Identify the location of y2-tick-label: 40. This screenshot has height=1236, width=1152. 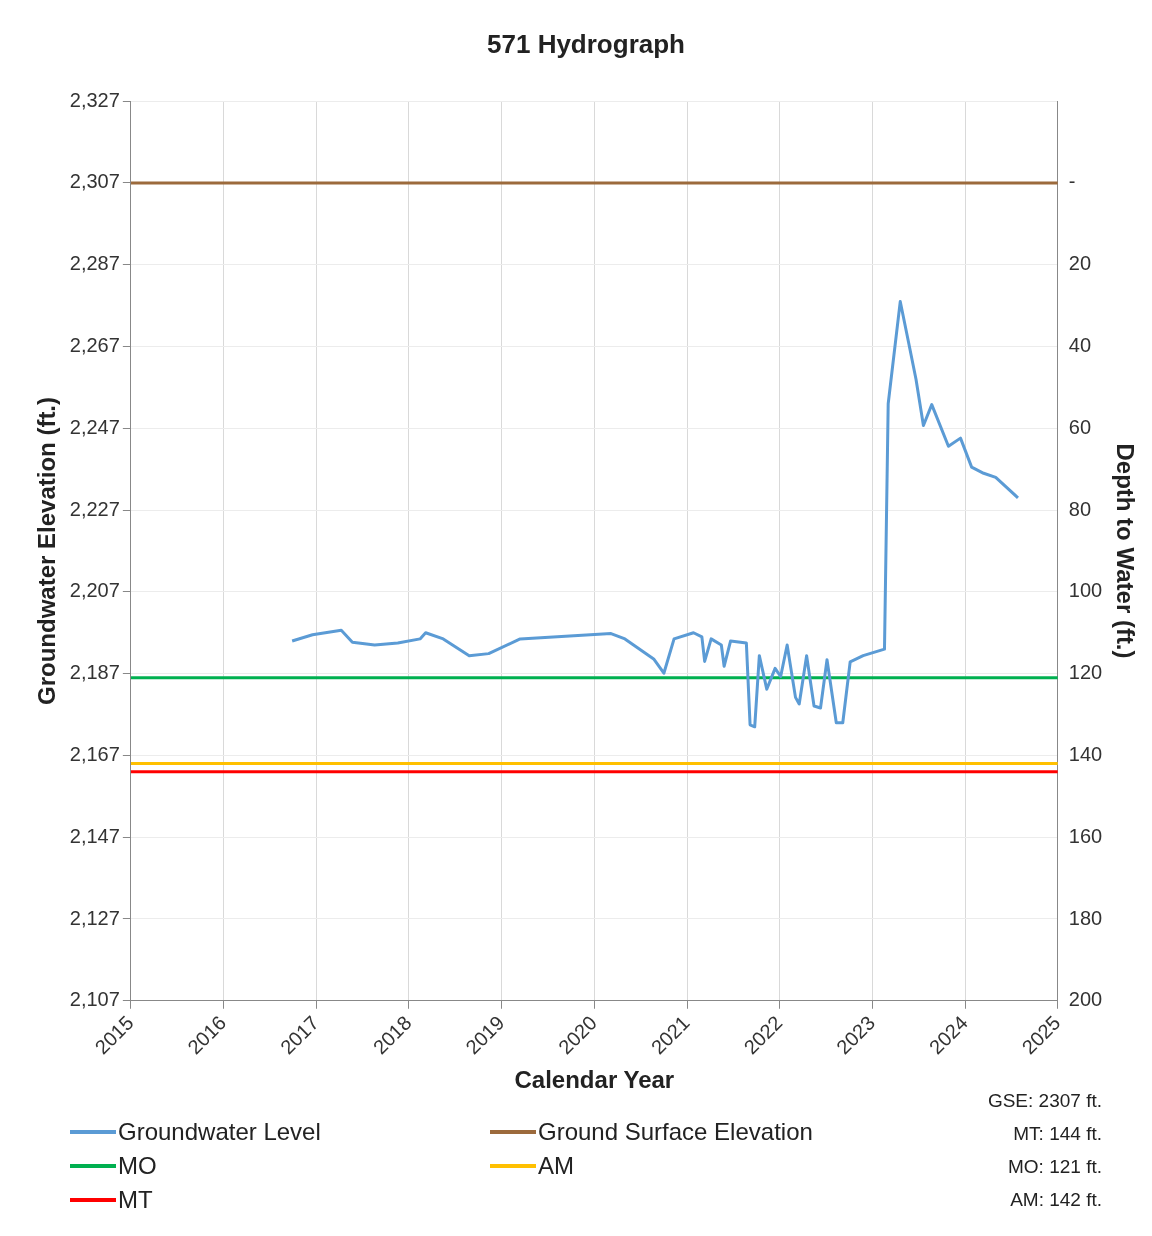
(1080, 345).